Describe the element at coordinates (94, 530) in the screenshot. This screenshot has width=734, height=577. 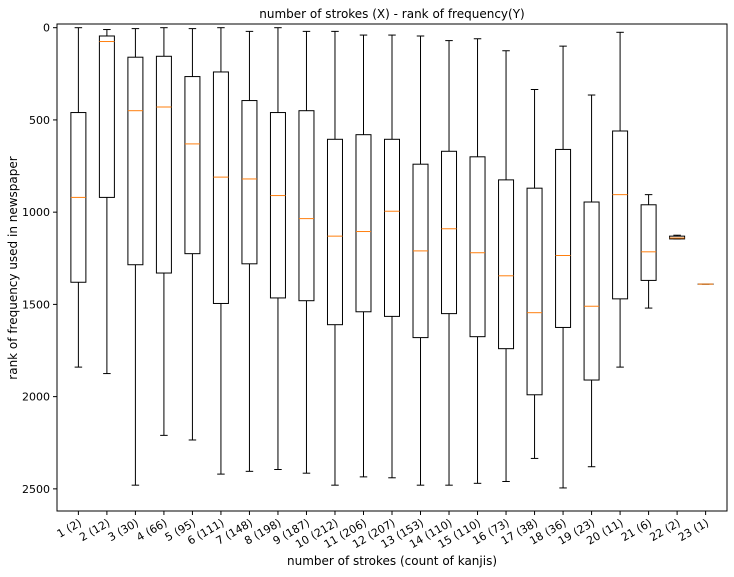
I see `x-tick-label: 2 (12)` at that location.